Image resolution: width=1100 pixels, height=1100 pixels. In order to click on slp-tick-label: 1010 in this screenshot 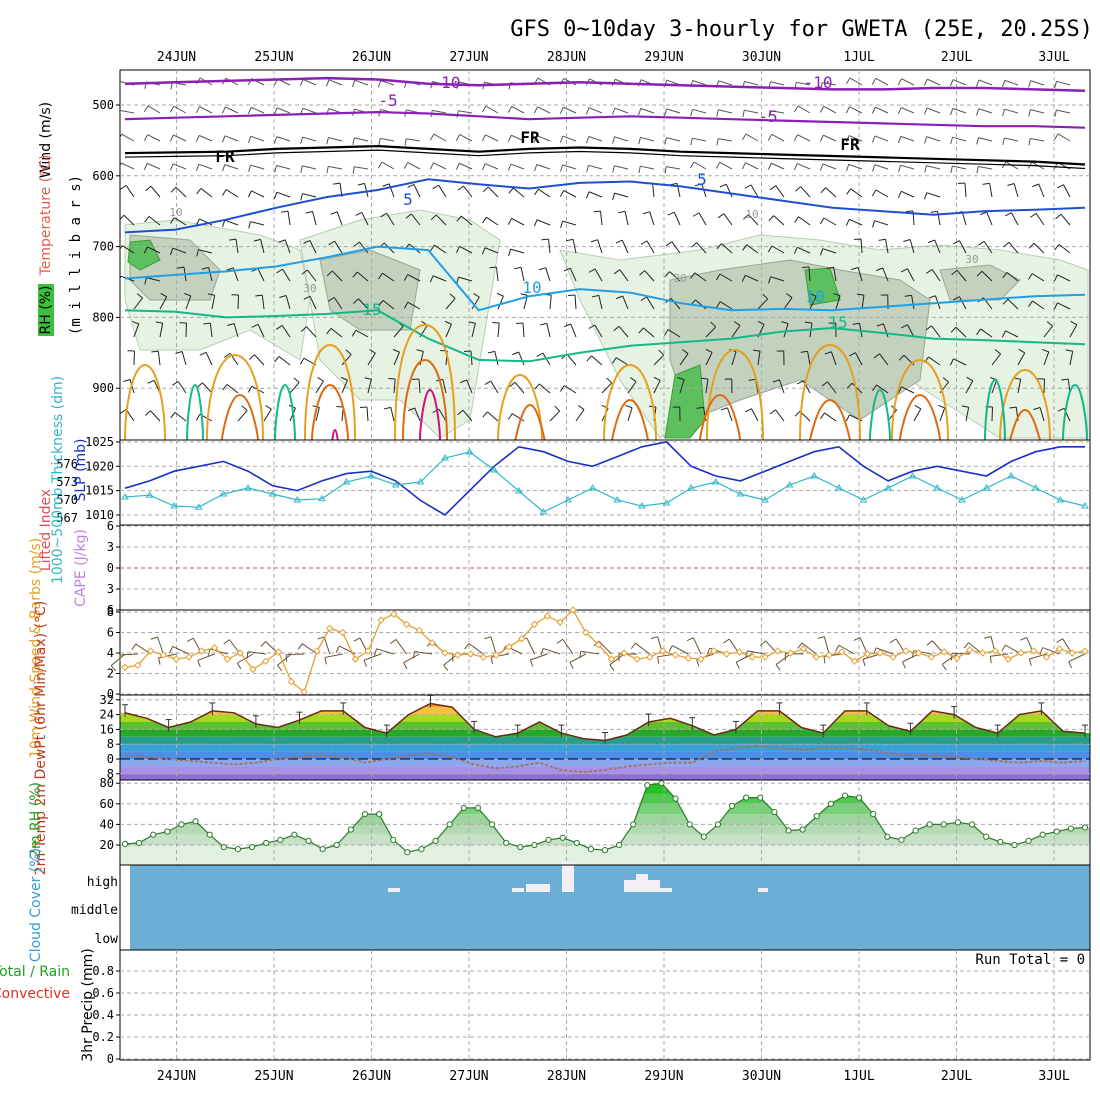, I will do `click(99, 515)`.